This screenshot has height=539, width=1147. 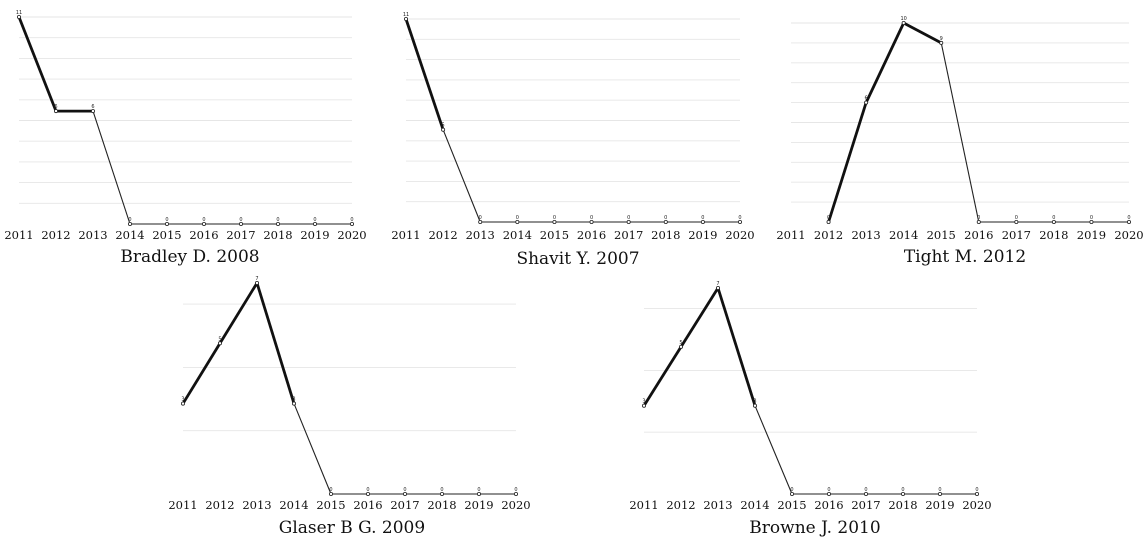 I want to click on chart-title: Glaser B G. 2009, so click(x=352, y=528).